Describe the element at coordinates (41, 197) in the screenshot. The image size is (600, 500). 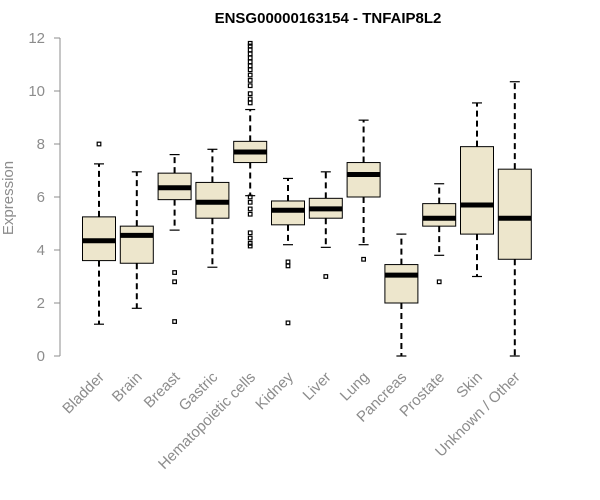
I see `y-tick-label: 6` at that location.